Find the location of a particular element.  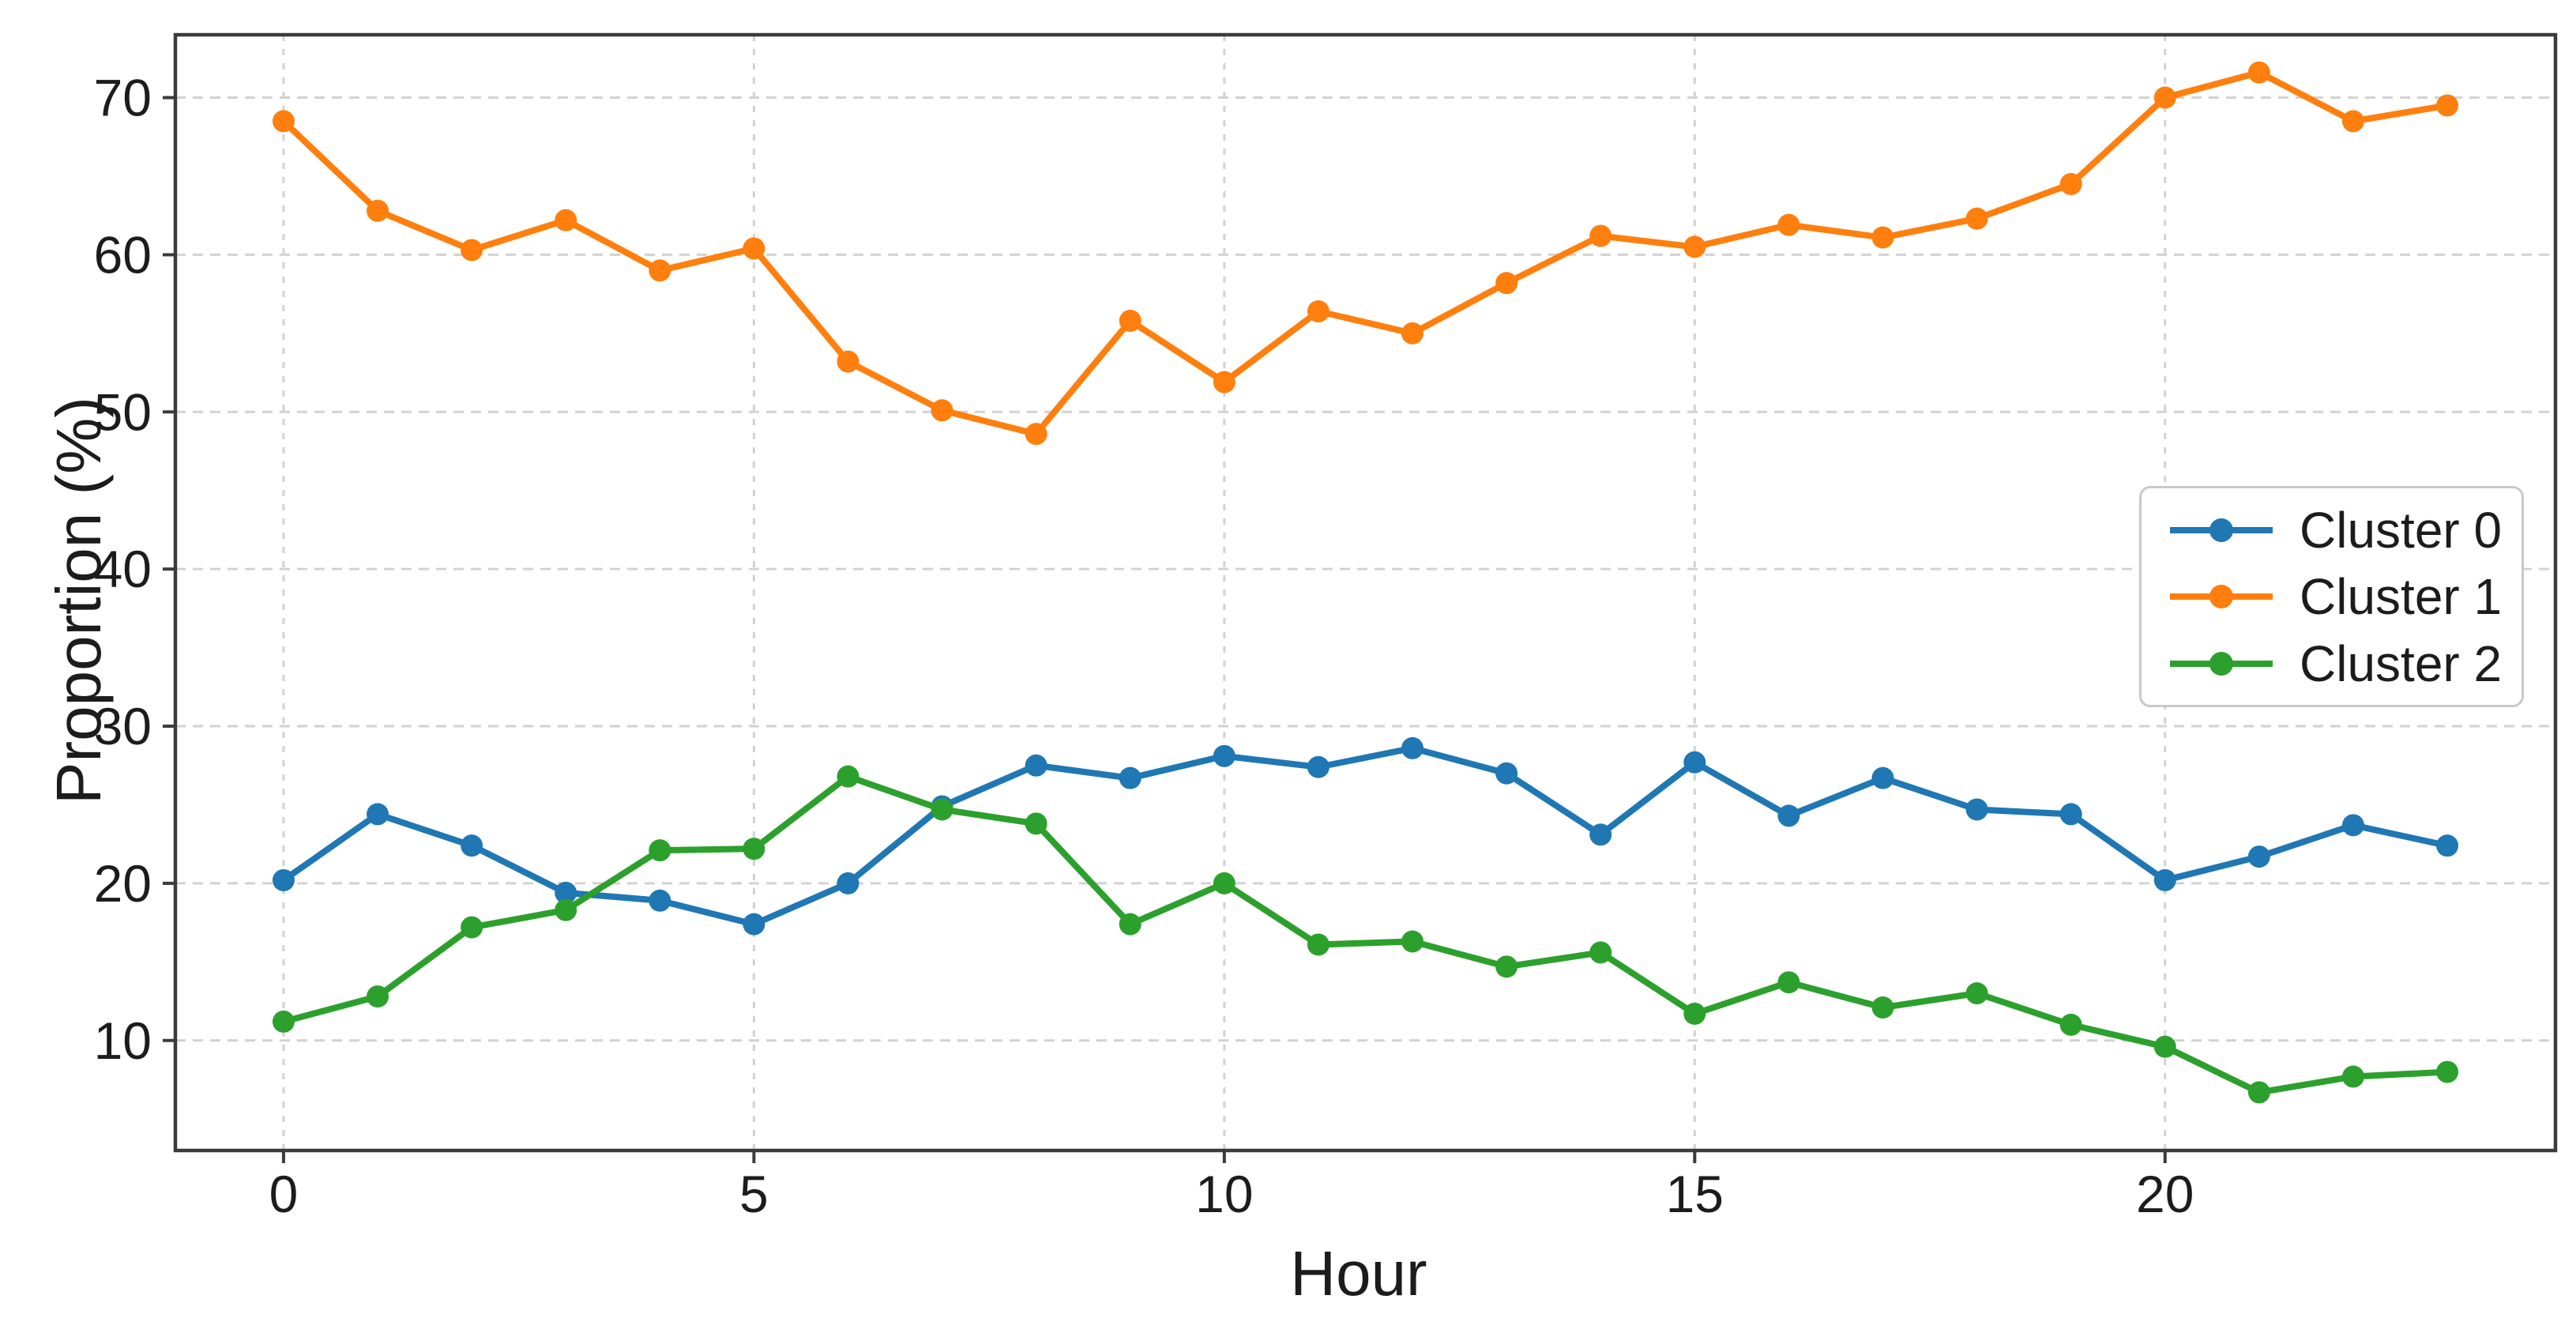

legend-item-cluster-0: Cluster 0 is located at coordinates (2345, 530).